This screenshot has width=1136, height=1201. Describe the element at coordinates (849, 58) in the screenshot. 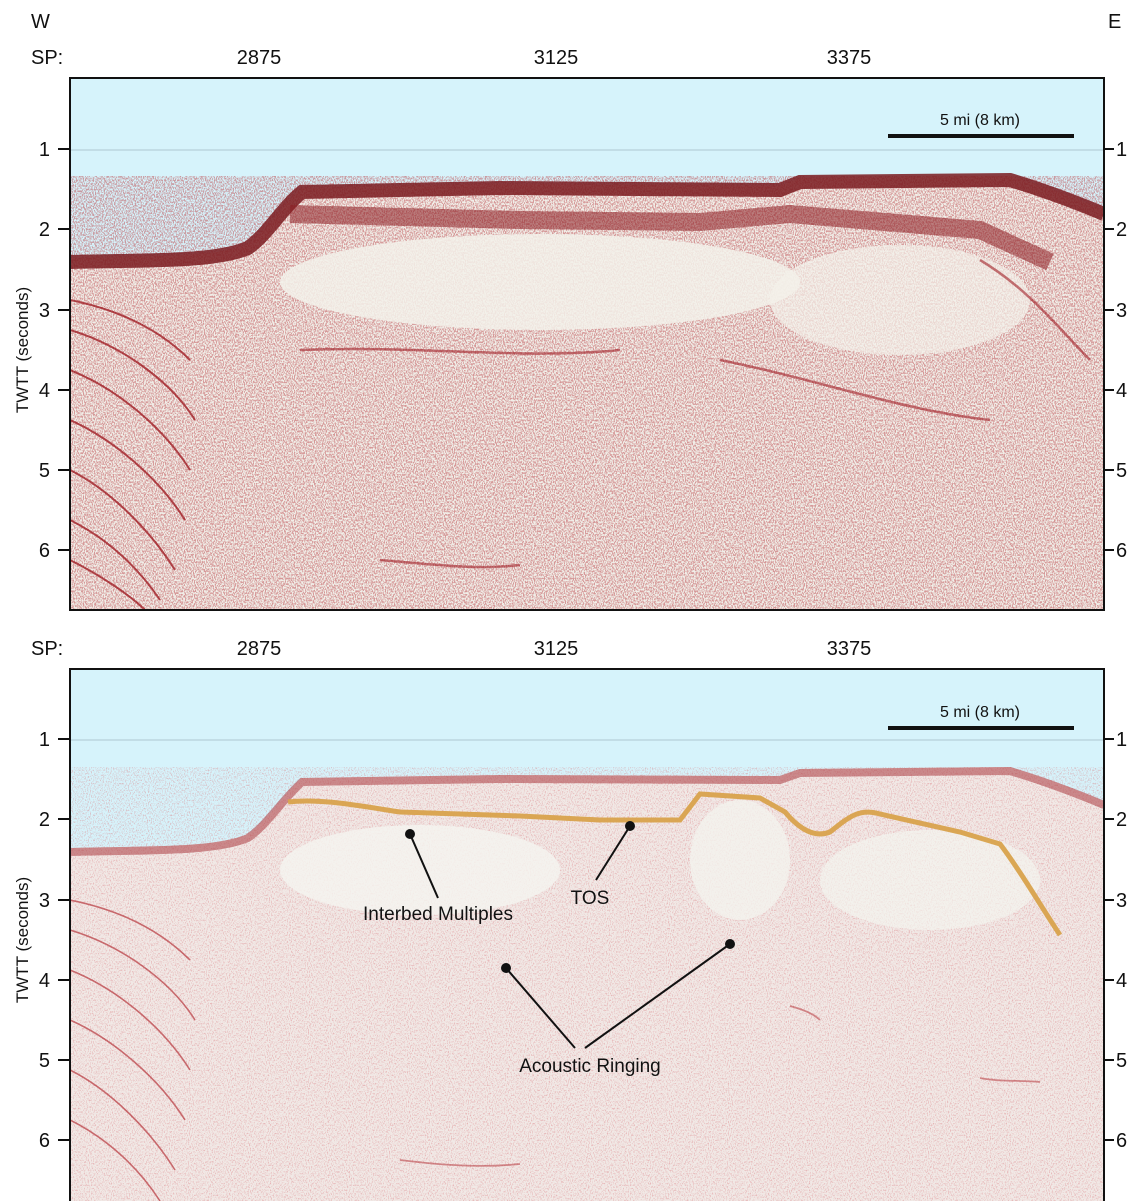

I see `top-sp-tick-3375: 3375` at that location.